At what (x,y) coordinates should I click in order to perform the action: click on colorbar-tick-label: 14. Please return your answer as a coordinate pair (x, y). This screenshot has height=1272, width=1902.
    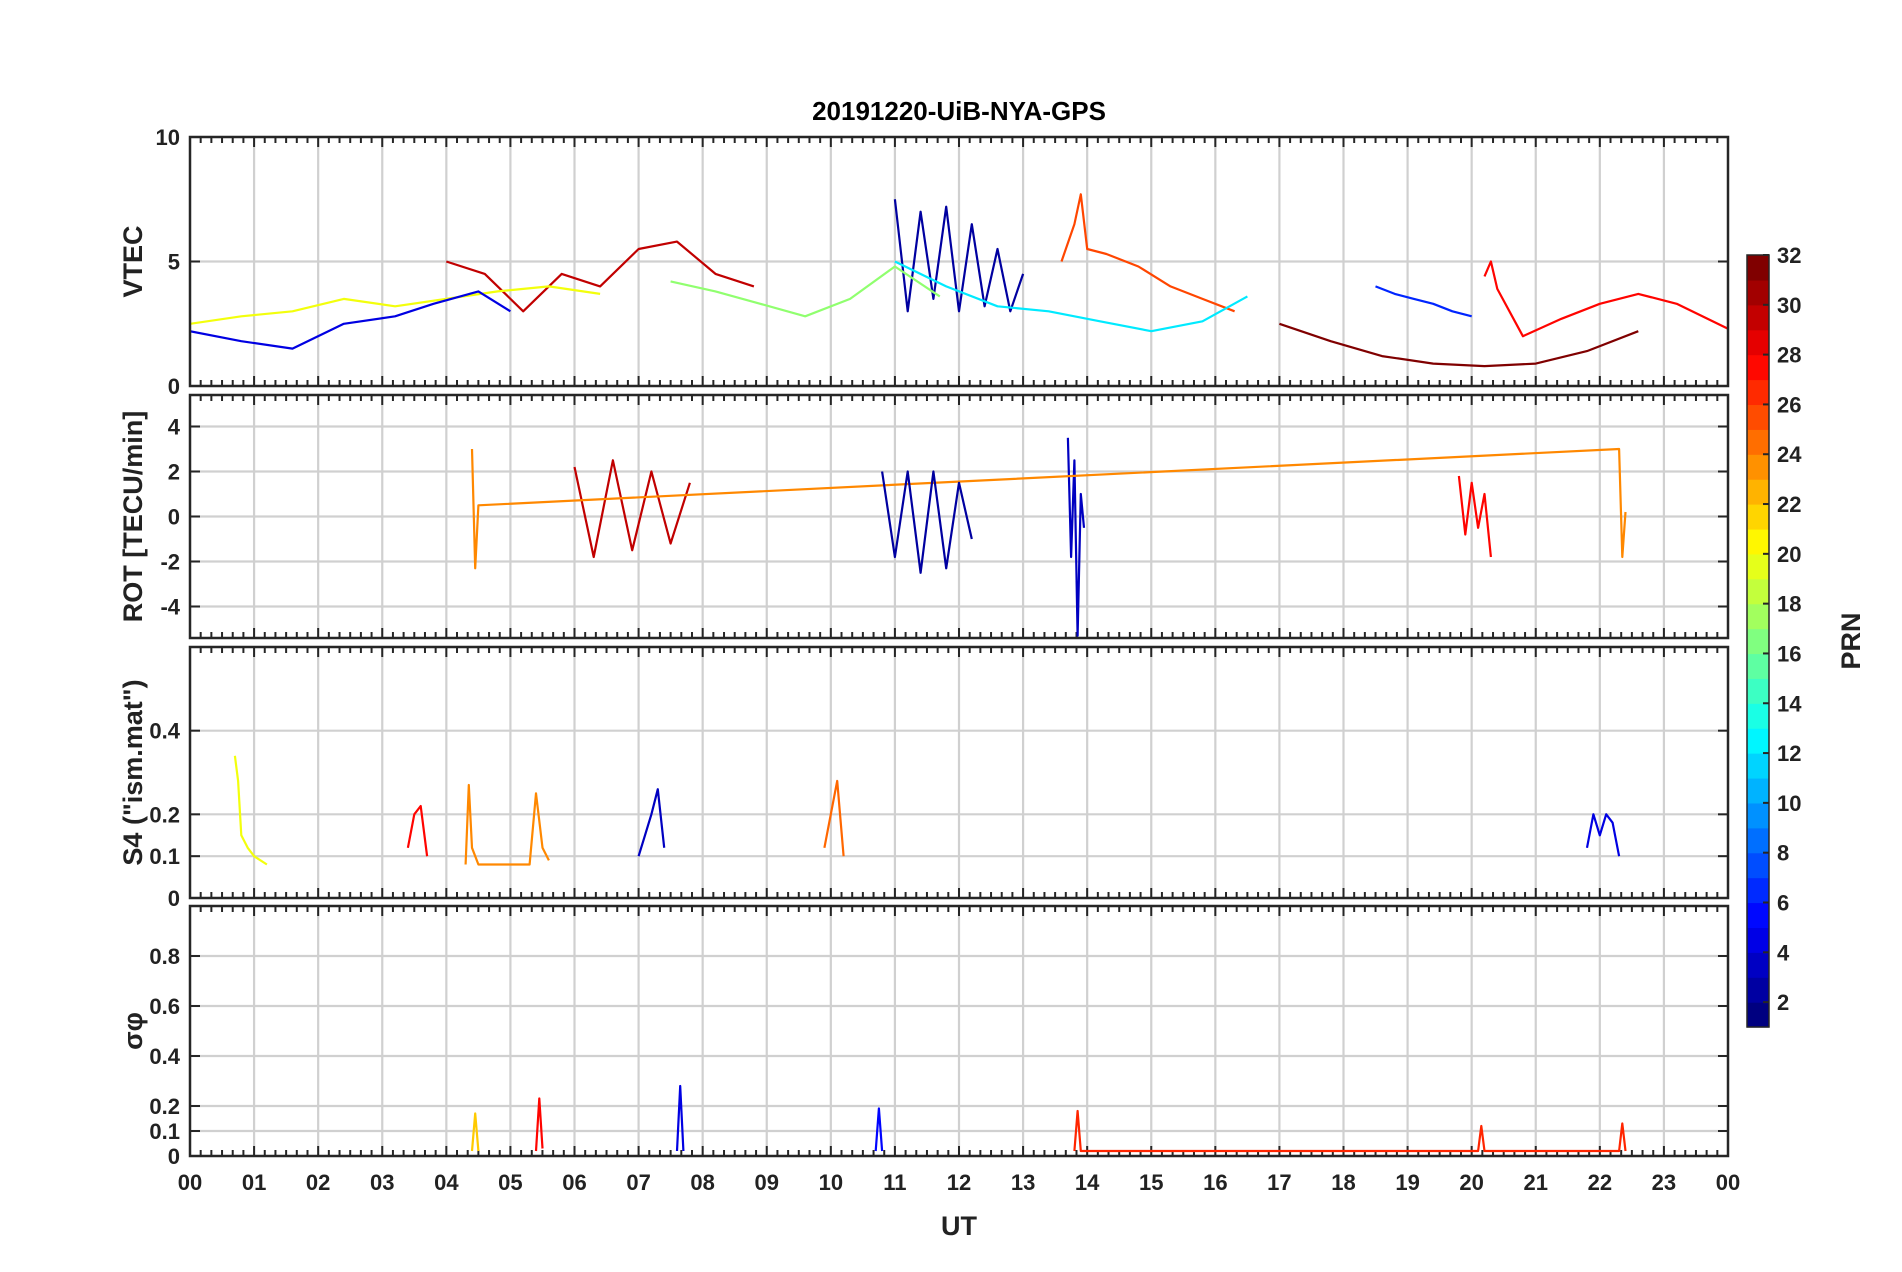
    Looking at the image, I should click on (1789, 703).